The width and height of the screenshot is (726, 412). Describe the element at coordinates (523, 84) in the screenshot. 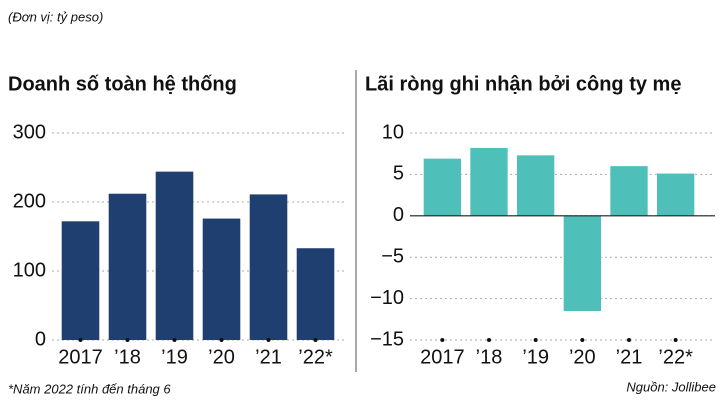

I see `chart-title: Lãi ròng ghi nhận bởi công ty mẹ` at that location.